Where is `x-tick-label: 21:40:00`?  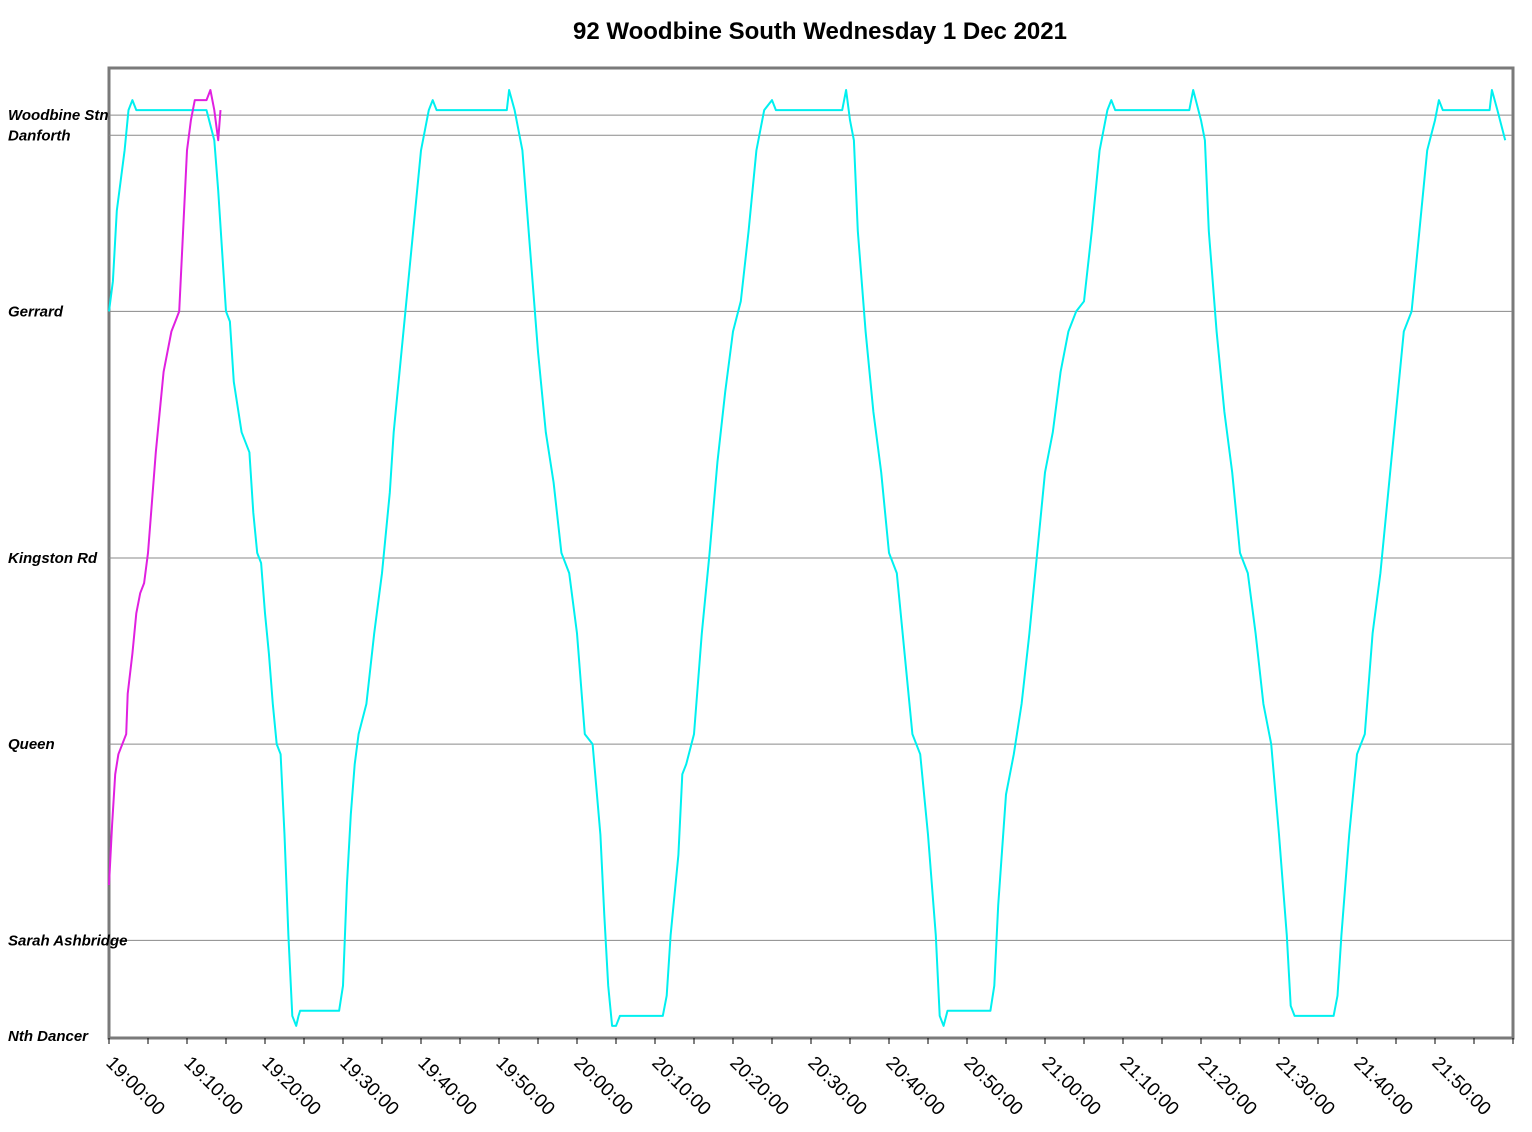 x-tick-label: 21:40:00 is located at coordinates (1382, 1086).